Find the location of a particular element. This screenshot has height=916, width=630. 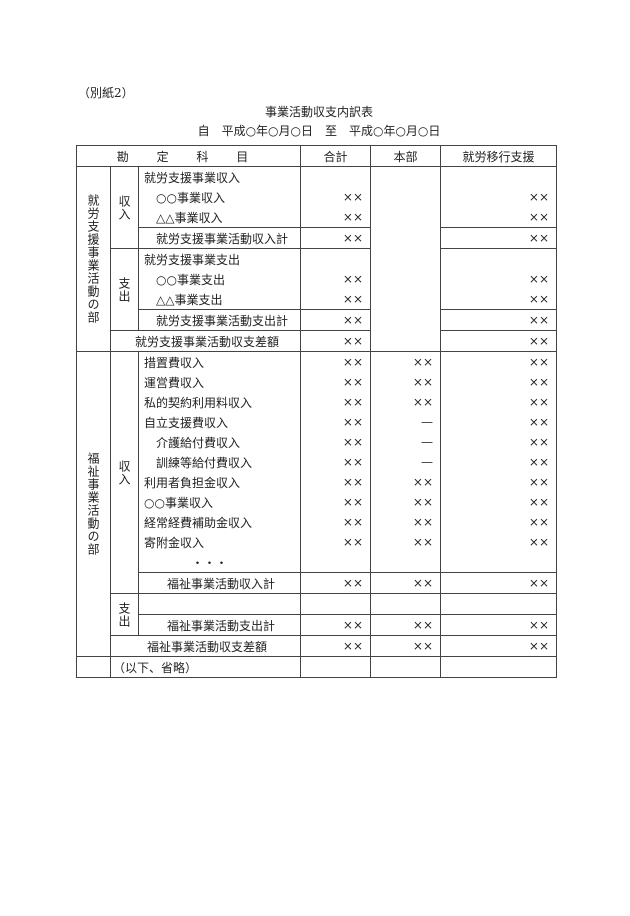

section2-expense-label: 支出 is located at coordinates (124, 614).